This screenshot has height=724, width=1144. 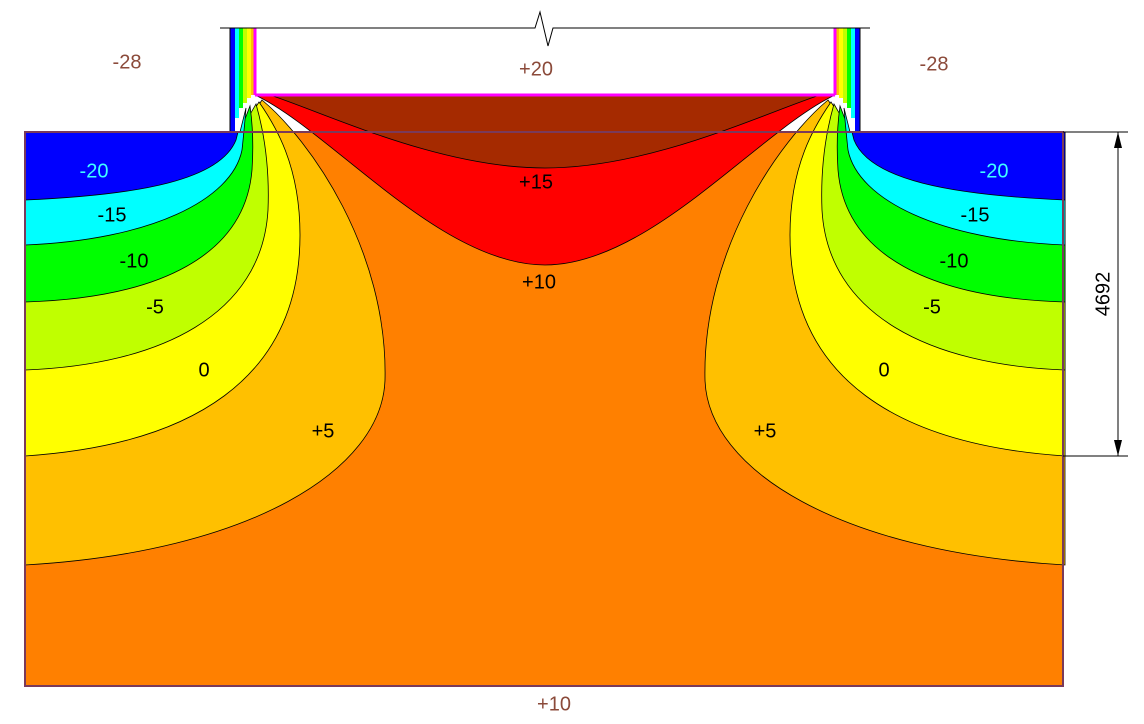 What do you see at coordinates (539, 282) in the screenshot?
I see `contour-label: +10` at bounding box center [539, 282].